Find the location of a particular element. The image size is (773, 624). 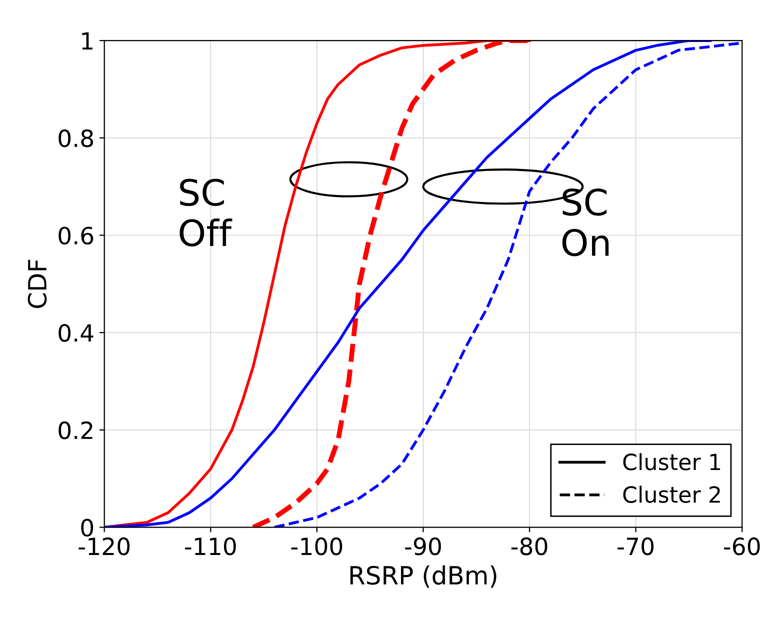

legend-label: Cluster 2 is located at coordinates (671, 494).